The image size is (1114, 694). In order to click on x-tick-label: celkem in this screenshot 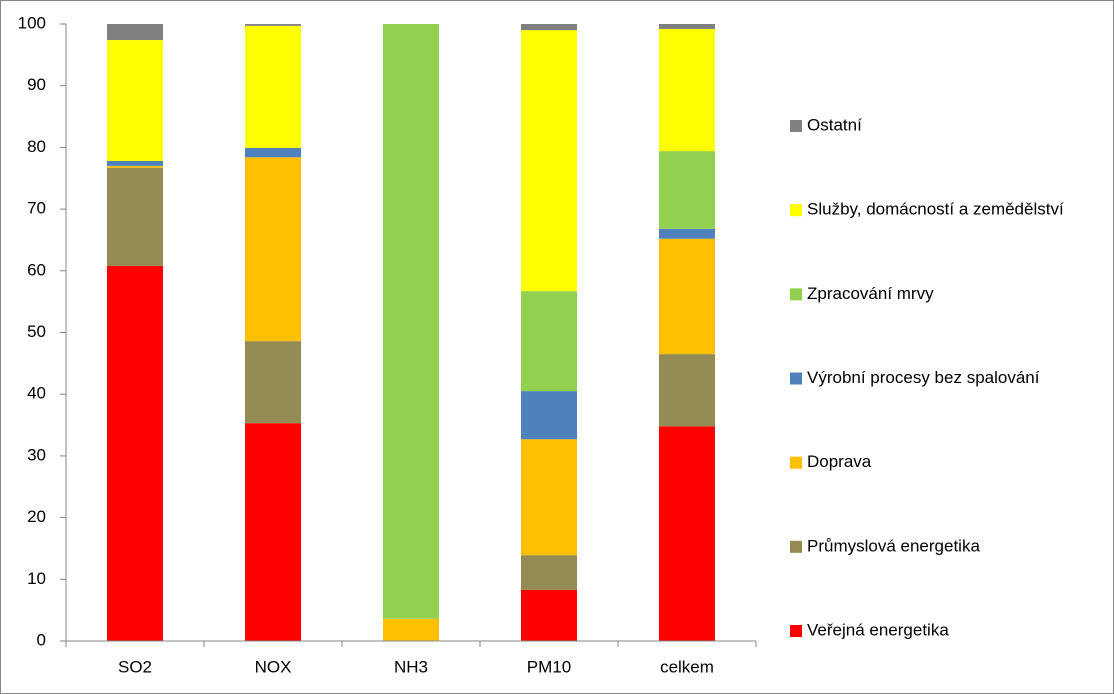, I will do `click(687, 666)`.